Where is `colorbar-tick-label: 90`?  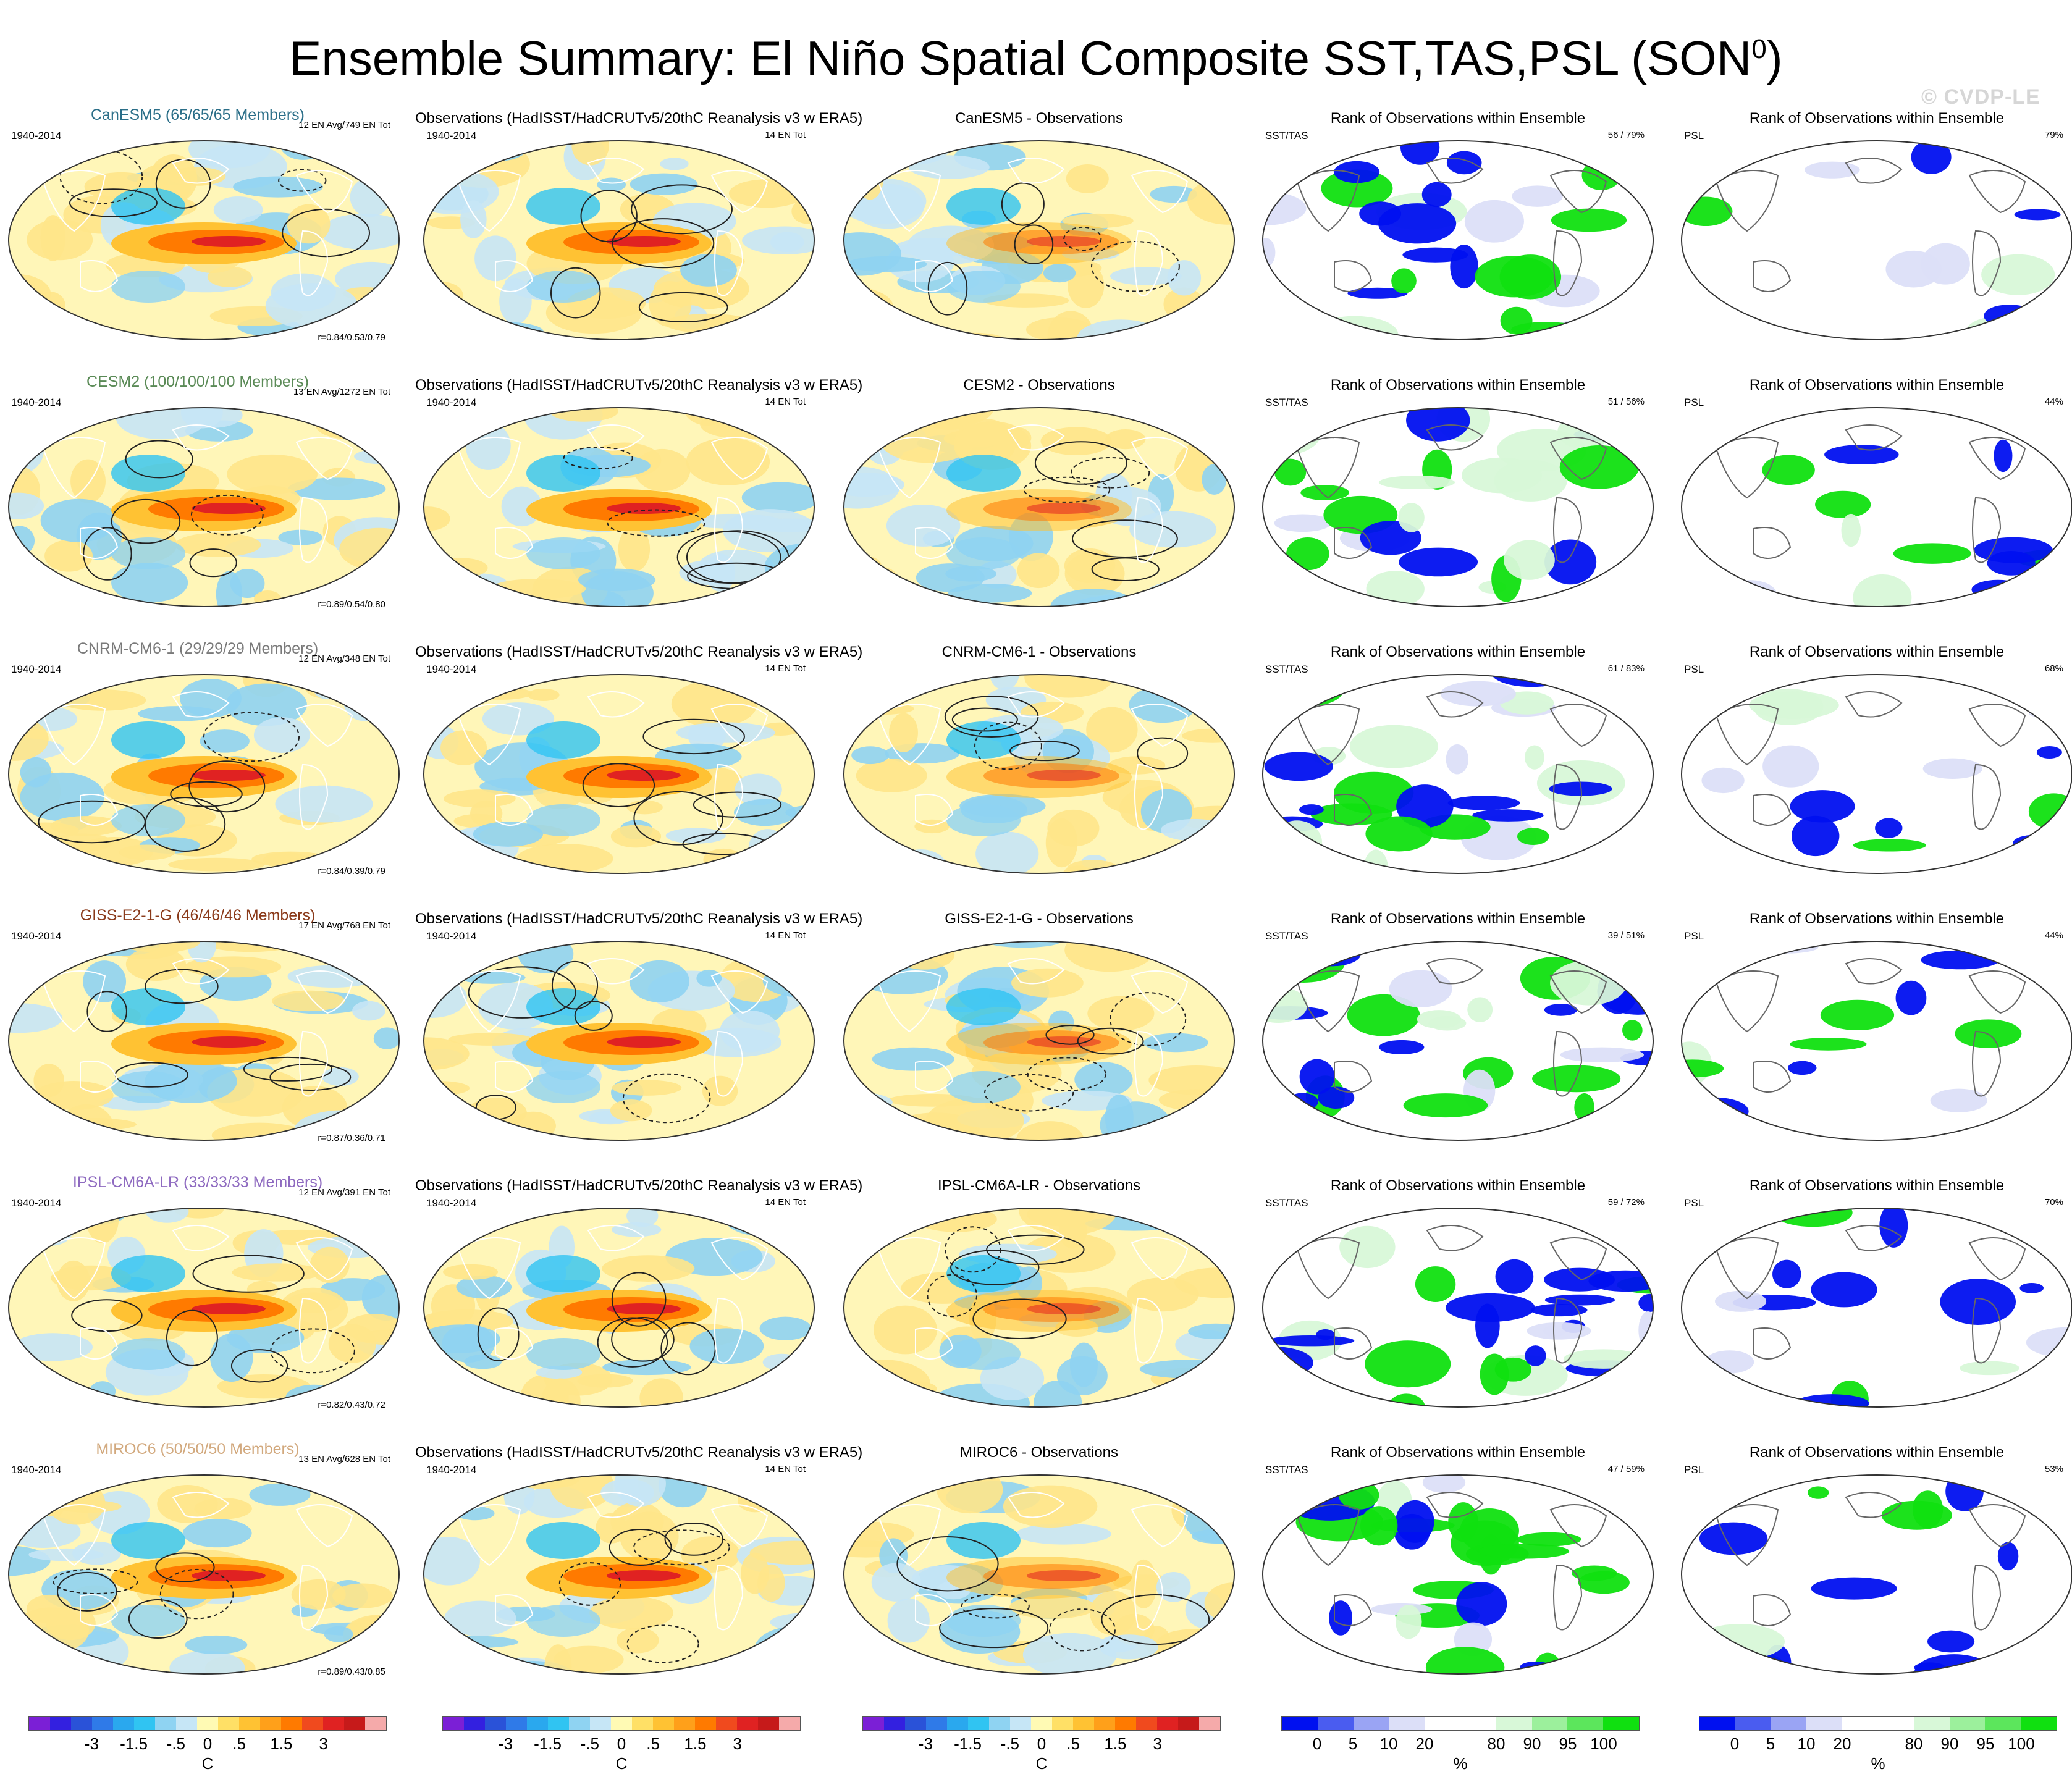
colorbar-tick-label: 90 is located at coordinates (1532, 1743).